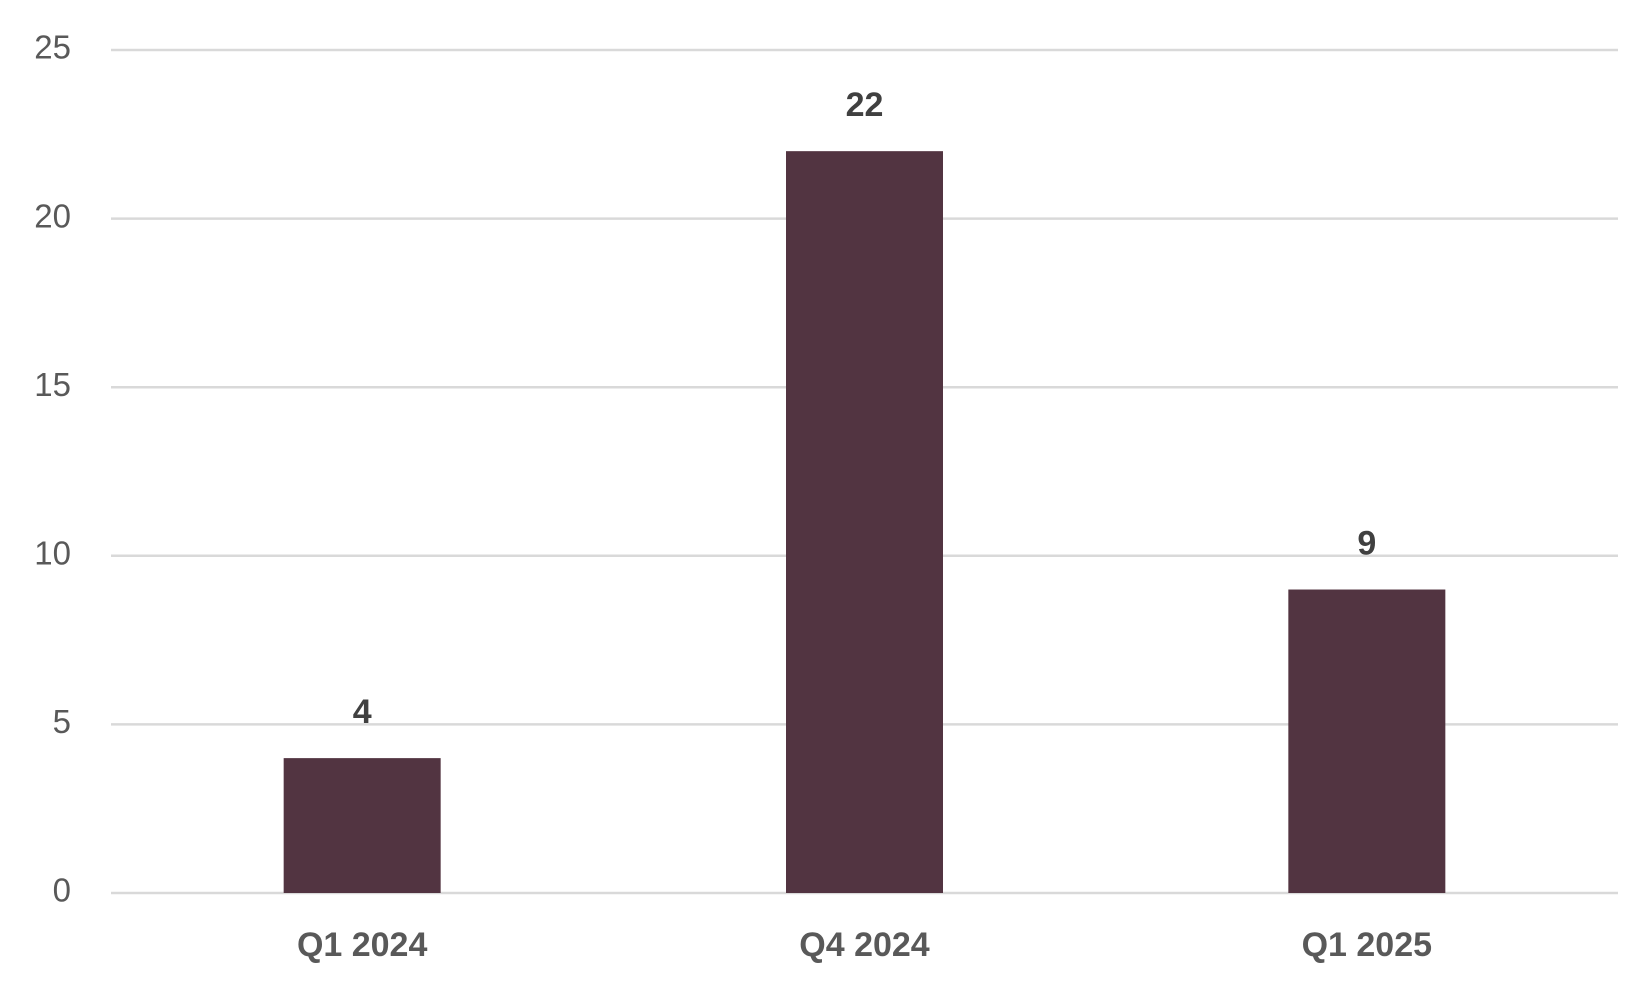 The width and height of the screenshot is (1650, 990). I want to click on y-tick-label: 5, so click(62, 721).